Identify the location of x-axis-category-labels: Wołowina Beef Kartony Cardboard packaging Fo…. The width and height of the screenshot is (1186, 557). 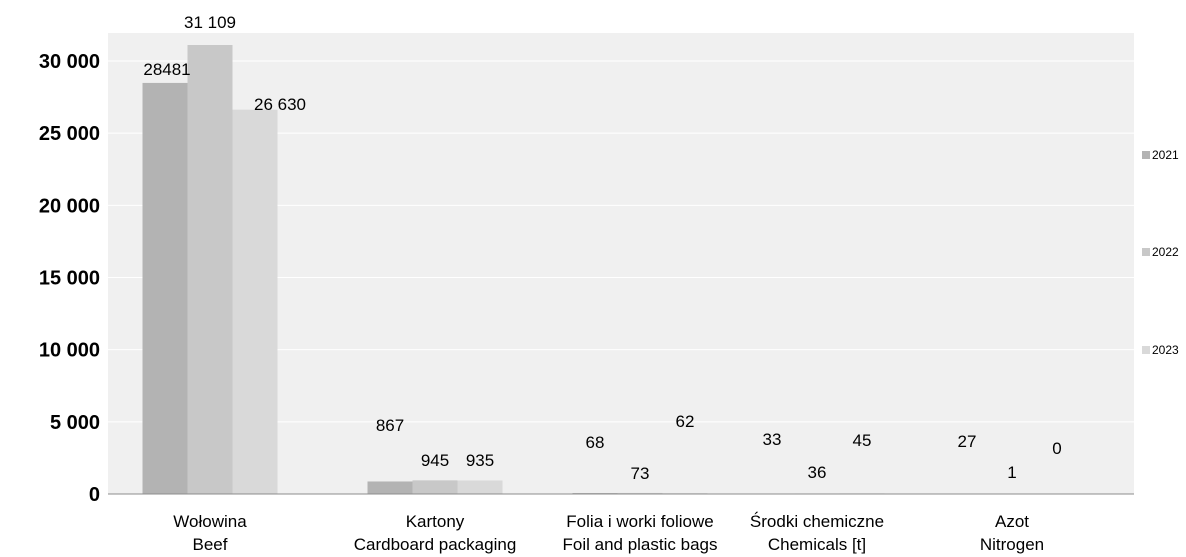
(608, 533).